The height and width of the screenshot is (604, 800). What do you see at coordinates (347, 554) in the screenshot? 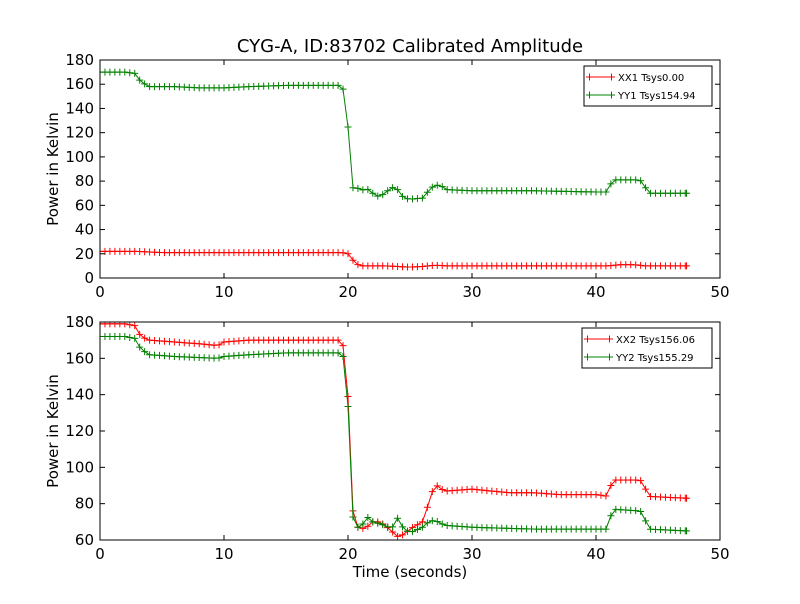
I see `x-tick-label: 20` at bounding box center [347, 554].